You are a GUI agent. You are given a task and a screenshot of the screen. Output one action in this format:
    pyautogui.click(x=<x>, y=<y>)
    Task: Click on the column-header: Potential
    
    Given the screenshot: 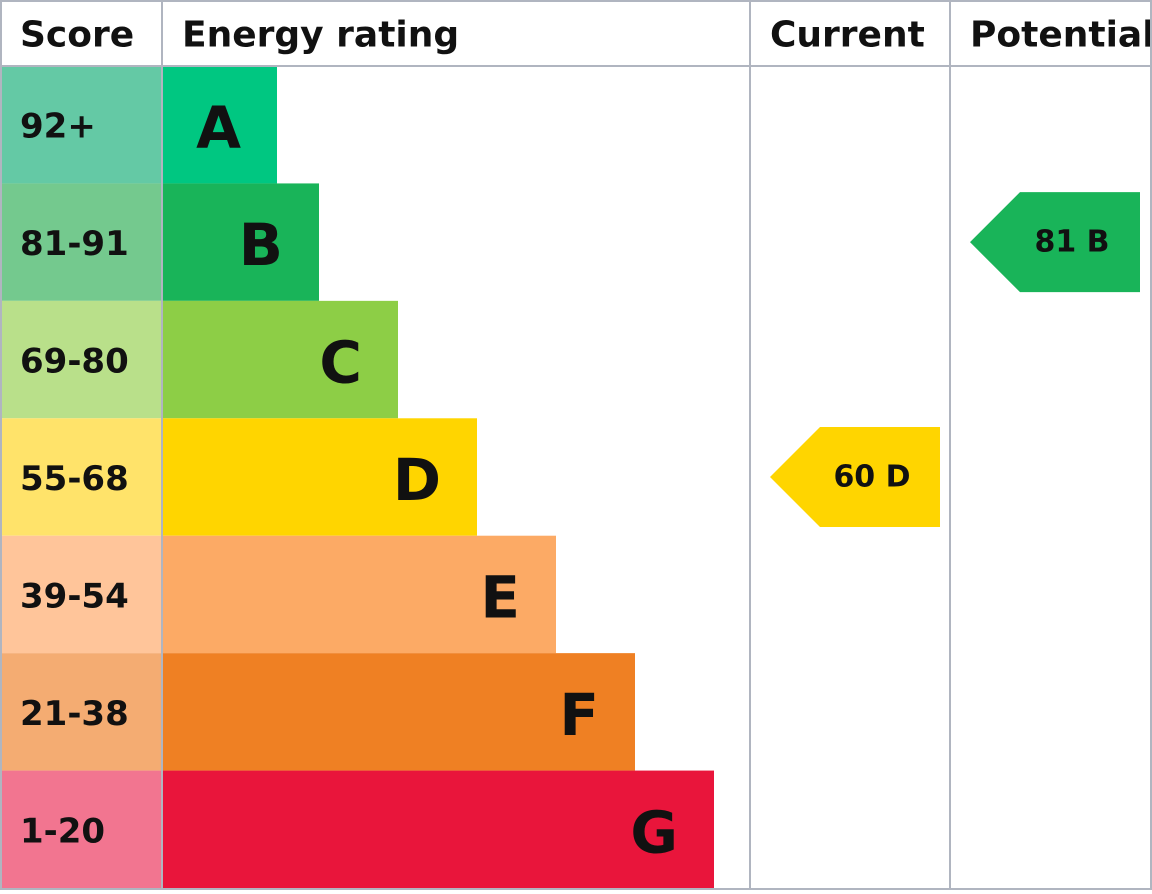 What is the action you would take?
    pyautogui.click(x=1061, y=35)
    